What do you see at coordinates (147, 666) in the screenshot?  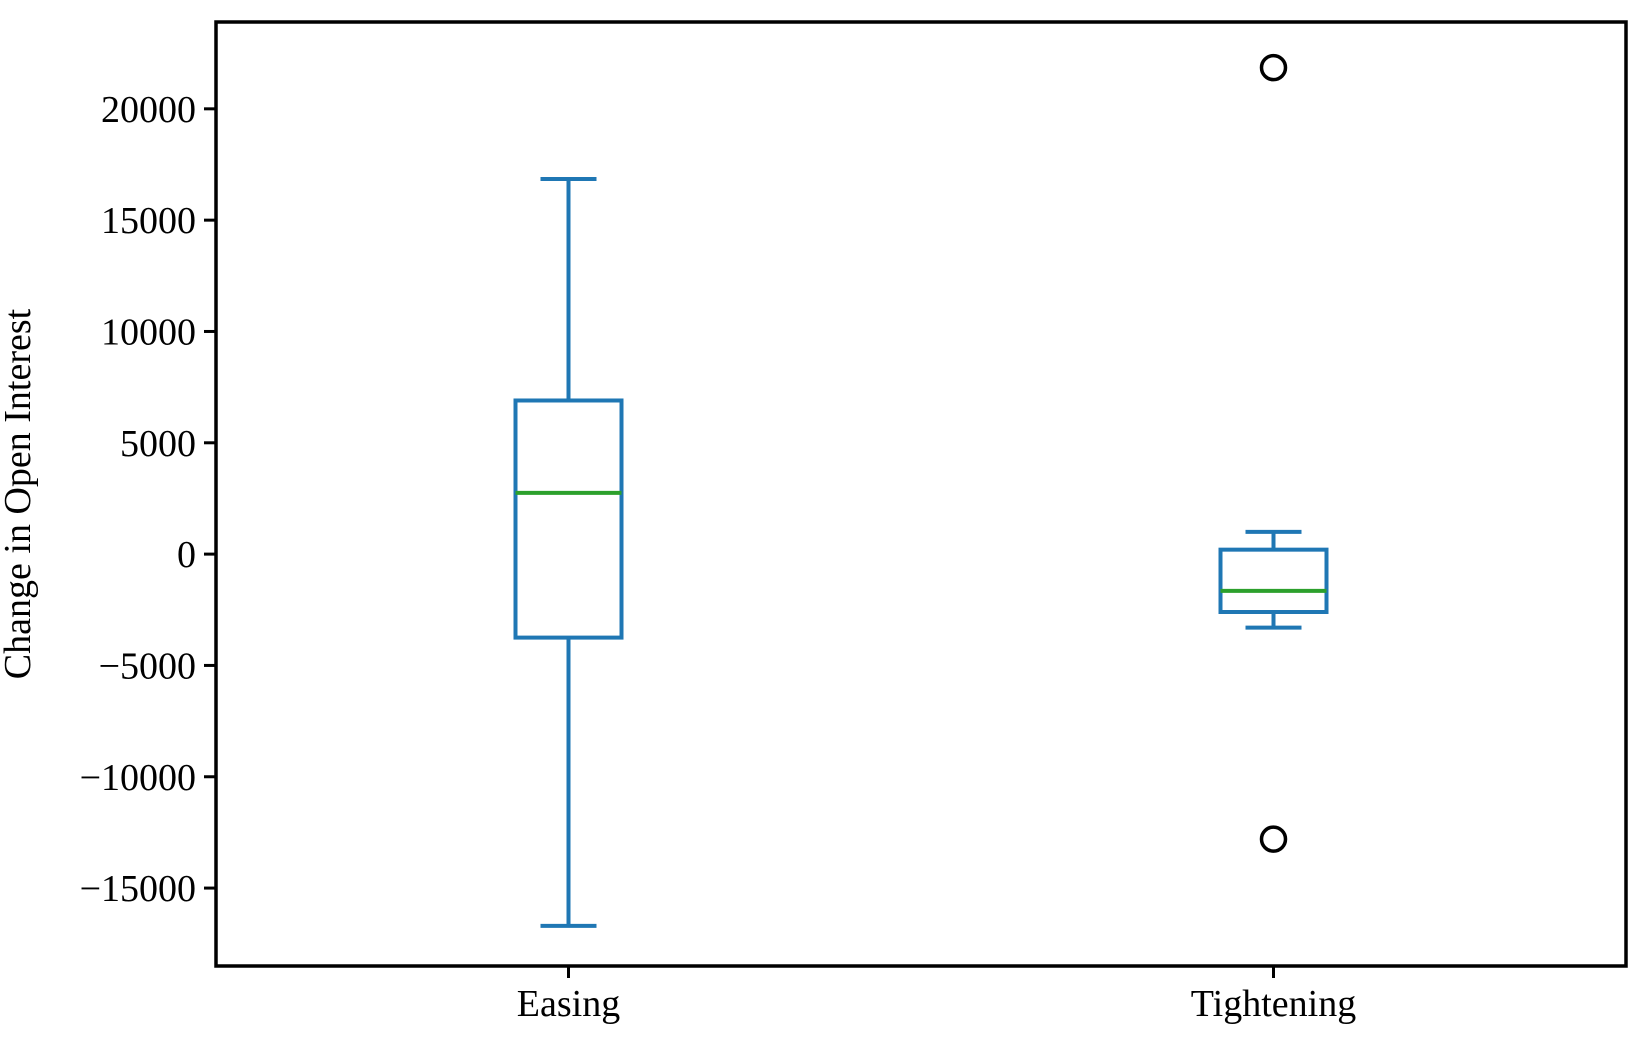 I see `y-tick-label: −5000` at bounding box center [147, 666].